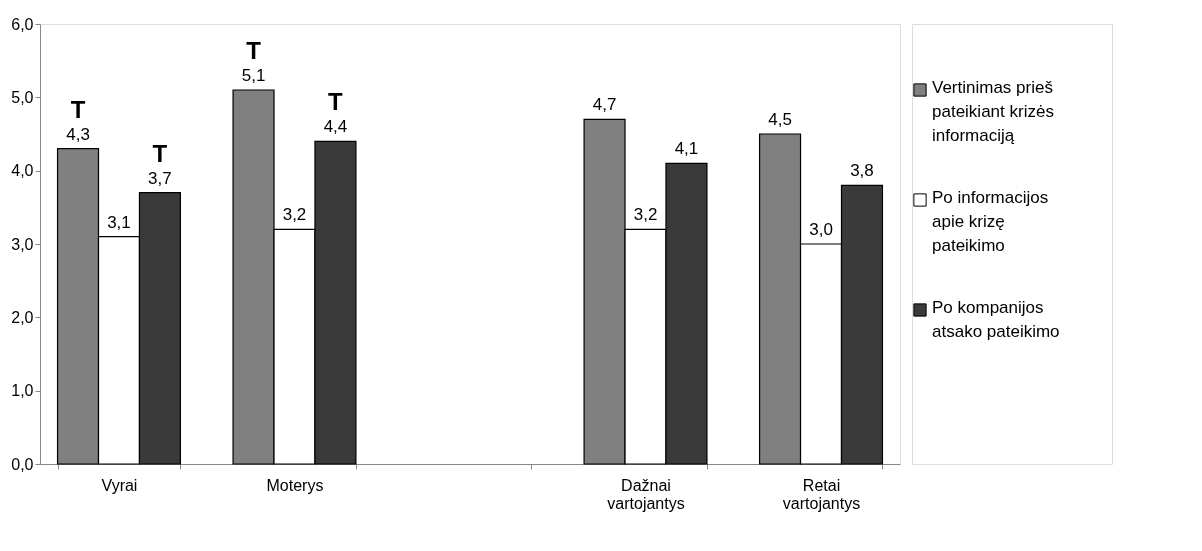 Image resolution: width=1202 pixels, height=551 pixels. I want to click on y-tick-label: 0,0, so click(22, 464).